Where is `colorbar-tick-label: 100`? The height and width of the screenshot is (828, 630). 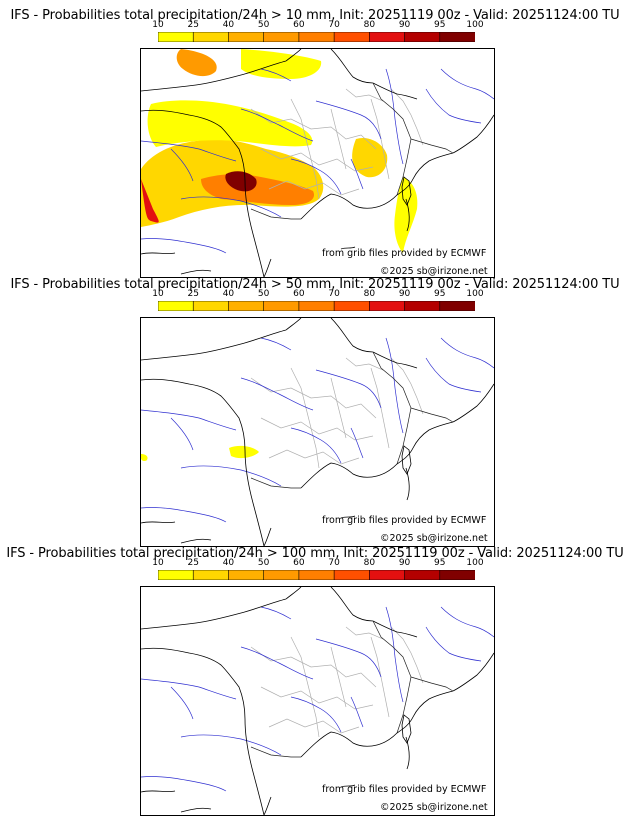 colorbar-tick-label: 100 is located at coordinates (475, 563).